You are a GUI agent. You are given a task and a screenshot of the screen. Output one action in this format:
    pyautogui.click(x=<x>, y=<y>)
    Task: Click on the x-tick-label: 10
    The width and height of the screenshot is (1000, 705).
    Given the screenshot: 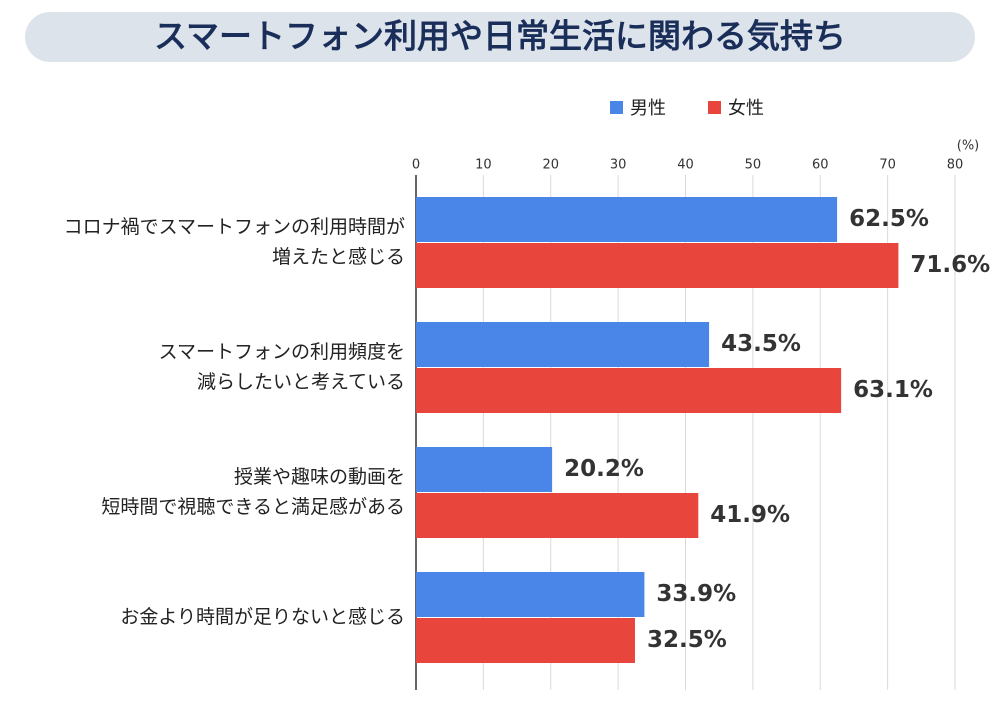 What is the action you would take?
    pyautogui.click(x=483, y=165)
    